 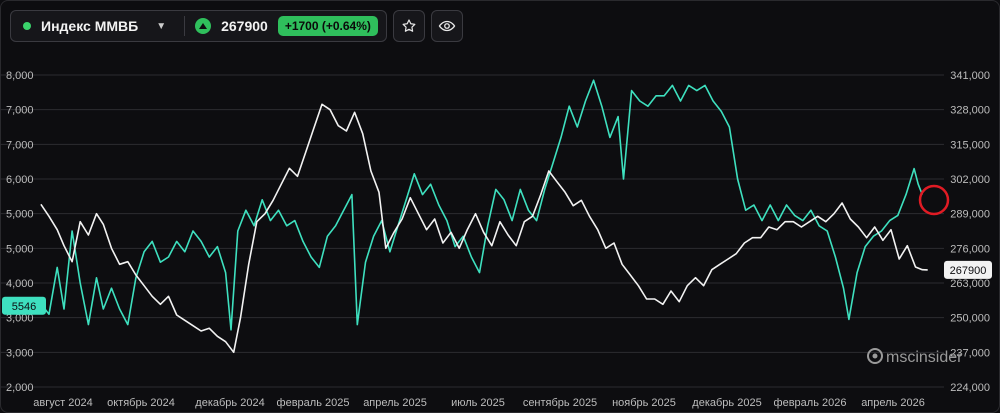 I want to click on chevron-down-icon: ▼, so click(x=161, y=26).